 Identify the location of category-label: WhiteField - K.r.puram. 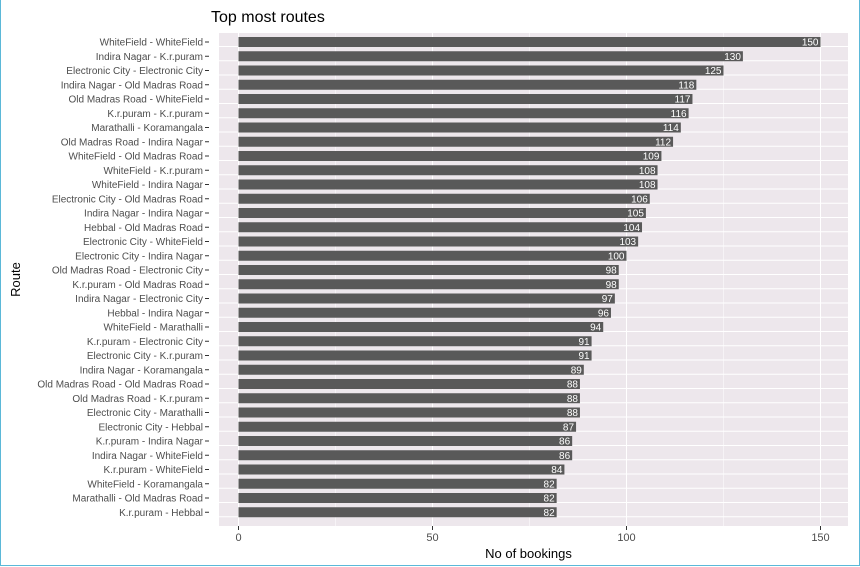
(153, 171).